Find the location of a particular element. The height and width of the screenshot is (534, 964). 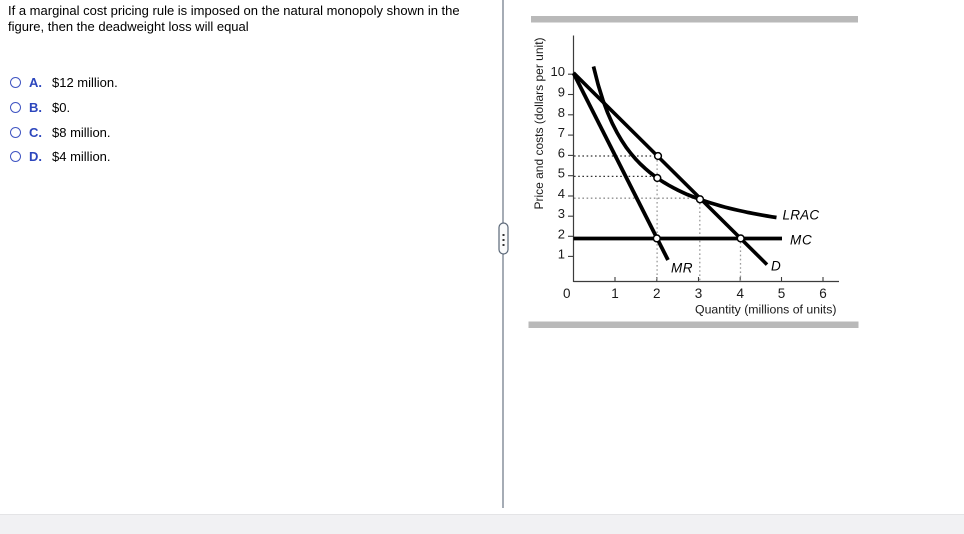

svg-text: MC is located at coordinates (801, 240).